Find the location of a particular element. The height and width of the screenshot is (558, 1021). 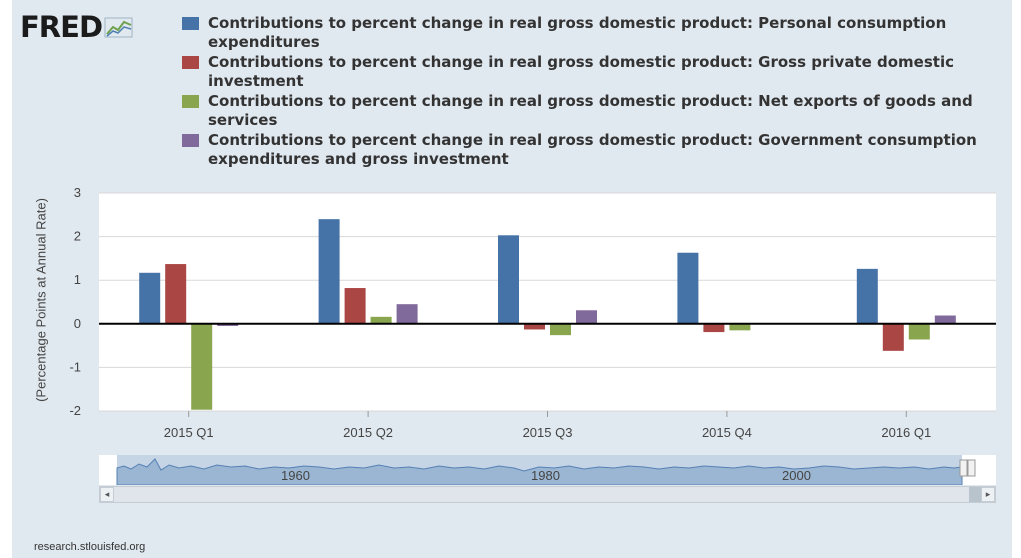

x-tick-label: 2015 Q2 is located at coordinates (368, 432).